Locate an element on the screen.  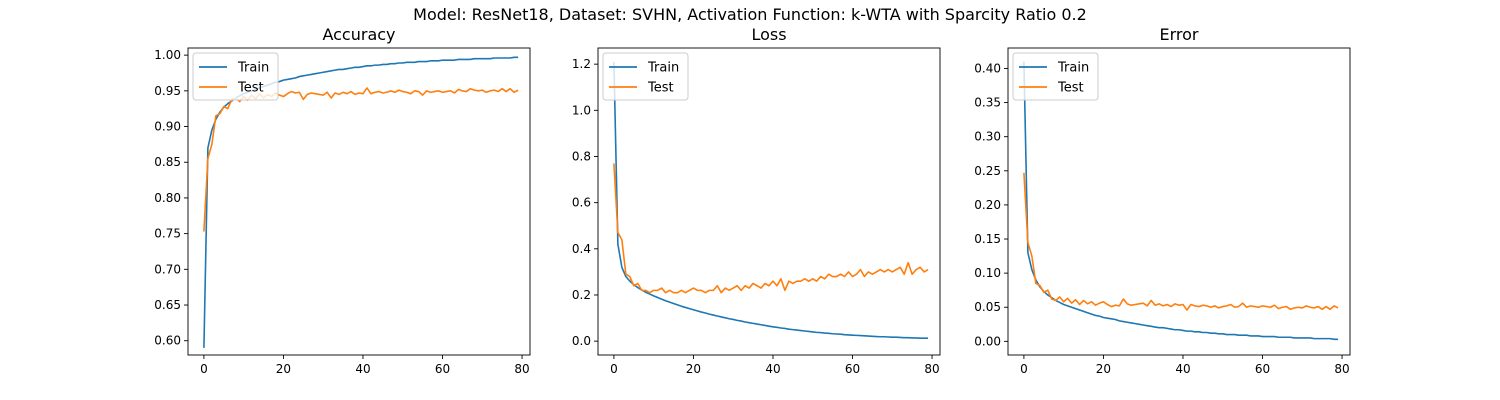
y-tick-label: 0.2 is located at coordinates (581, 295).